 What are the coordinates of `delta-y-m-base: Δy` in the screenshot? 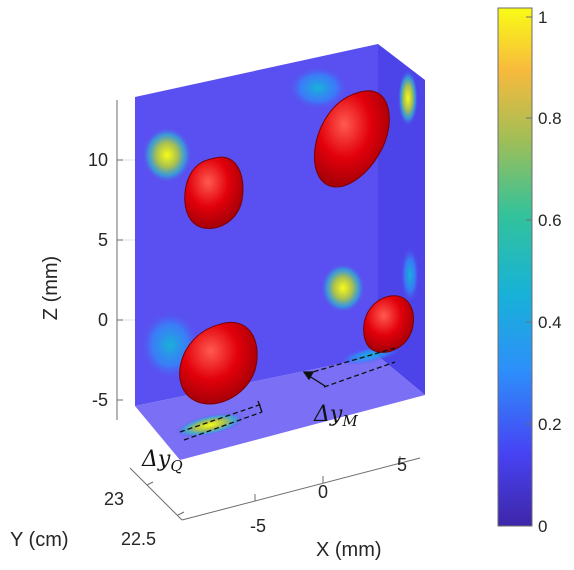 It's located at (328, 414).